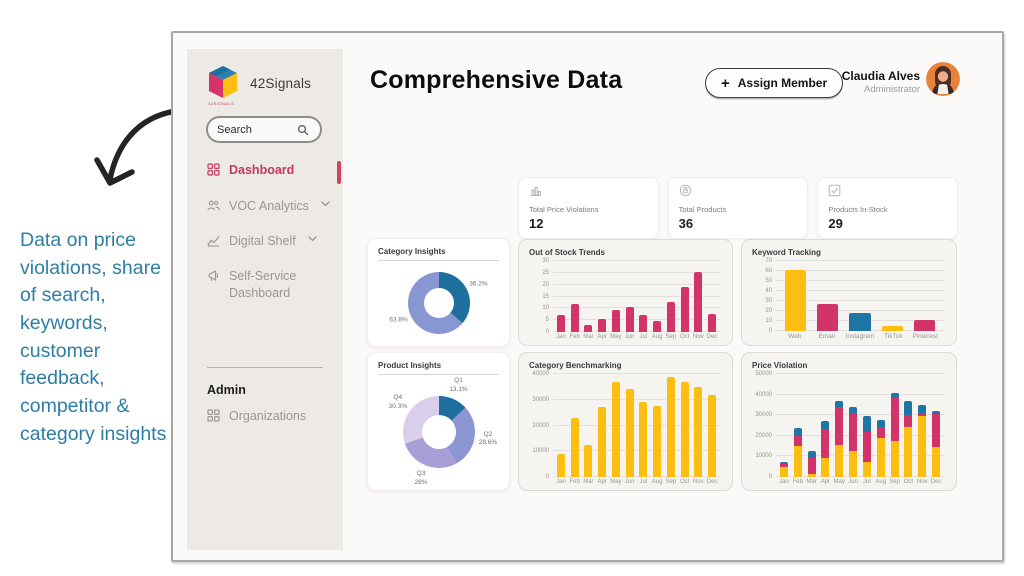 The width and height of the screenshot is (1024, 576). I want to click on x-tick-label: Pinterest, so click(925, 336).